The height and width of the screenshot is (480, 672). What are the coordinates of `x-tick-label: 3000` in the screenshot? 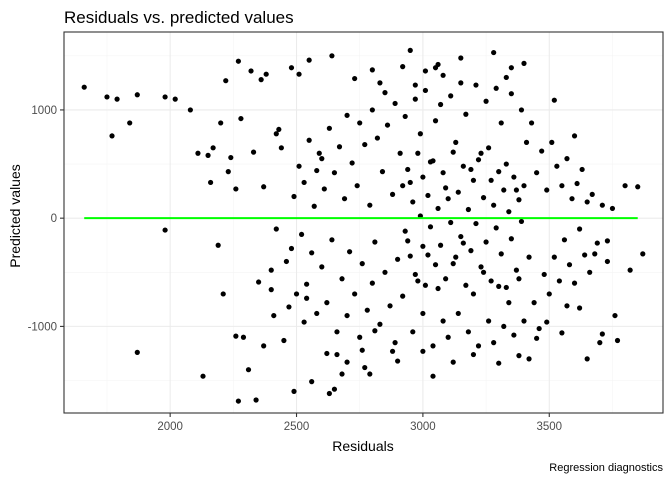 It's located at (423, 427).